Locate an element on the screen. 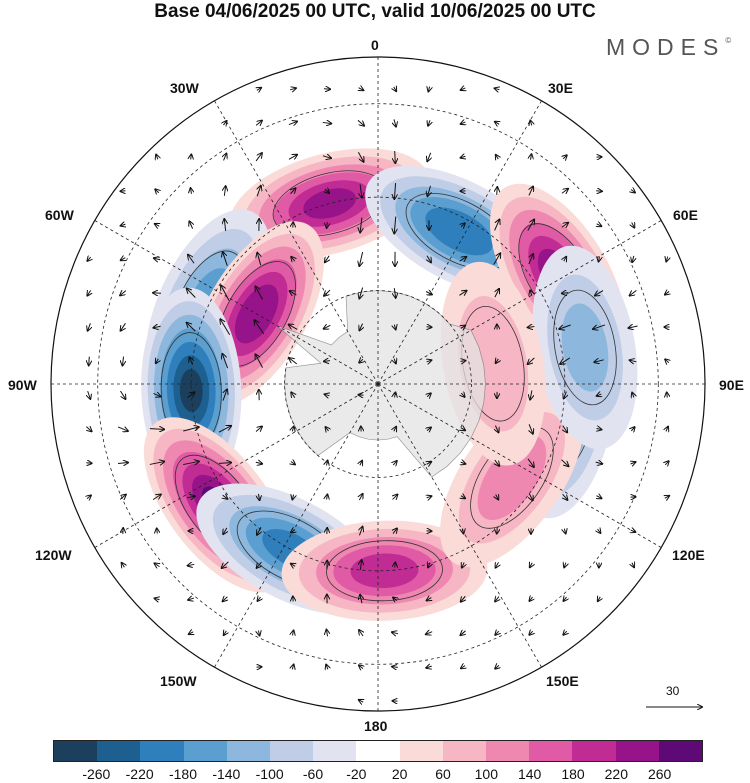 The height and width of the screenshot is (783, 750). lon-label-90e: 90E is located at coordinates (731, 385).